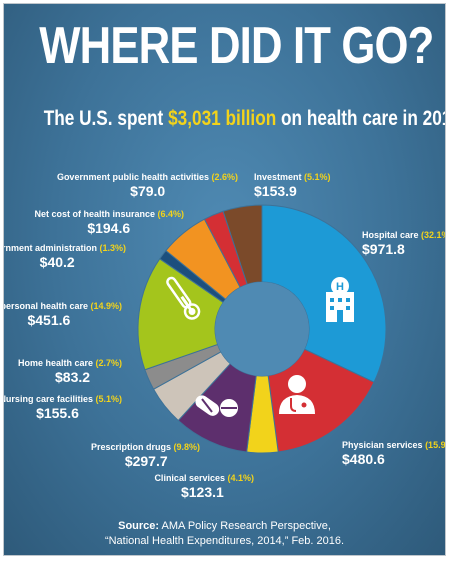  Describe the element at coordinates (190, 478) in the screenshot. I see `label-name-clinical-services: Clinical services` at that location.